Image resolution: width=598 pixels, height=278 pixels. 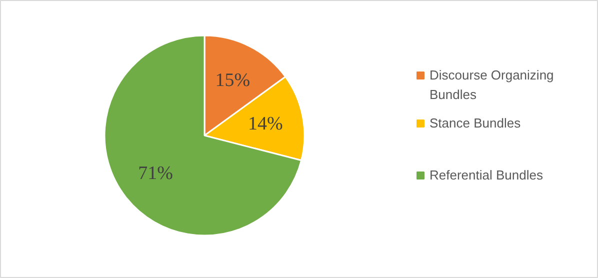 I want to click on legend-label: Discourse Organizing Bundles, so click(x=492, y=85).